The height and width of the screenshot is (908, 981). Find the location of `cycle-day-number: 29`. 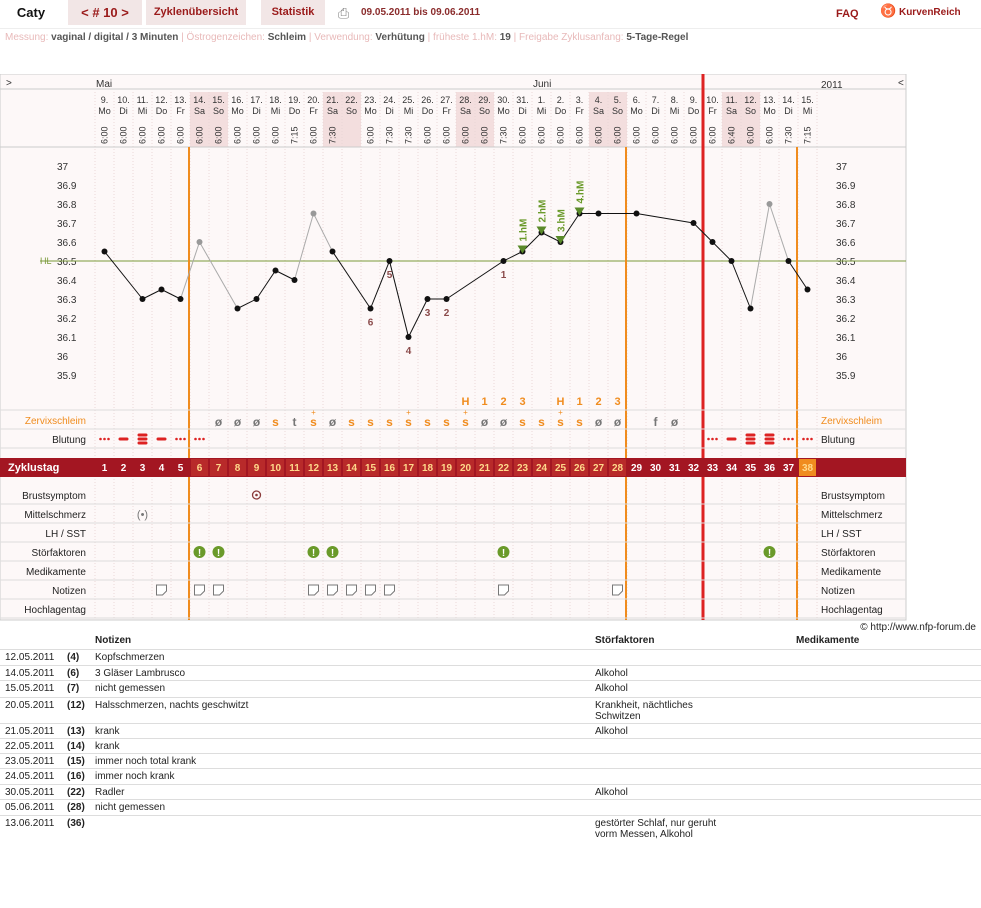

cycle-day-number: 29 is located at coordinates (637, 468).